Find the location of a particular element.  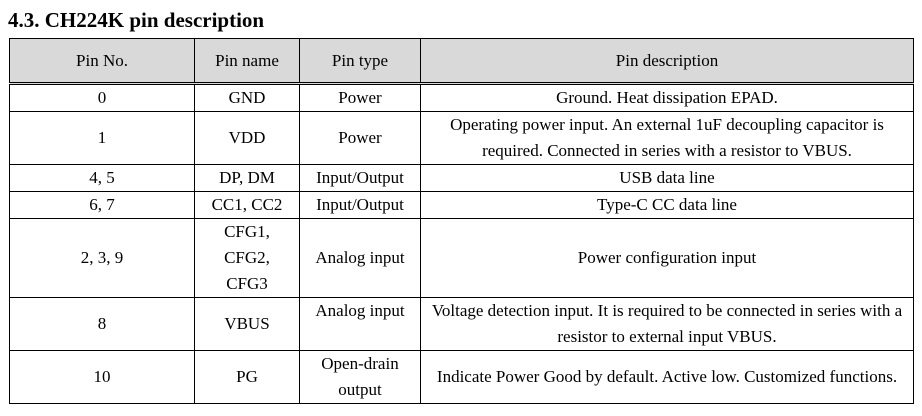

pin-type-cell: Open-drain output is located at coordinates (360, 377).